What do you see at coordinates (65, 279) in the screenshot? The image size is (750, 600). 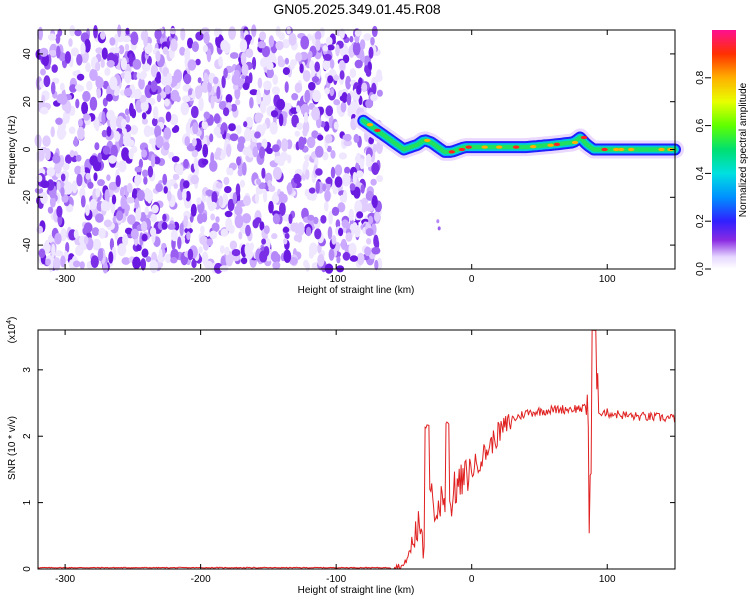 I see `x-tick-label: -300` at bounding box center [65, 279].